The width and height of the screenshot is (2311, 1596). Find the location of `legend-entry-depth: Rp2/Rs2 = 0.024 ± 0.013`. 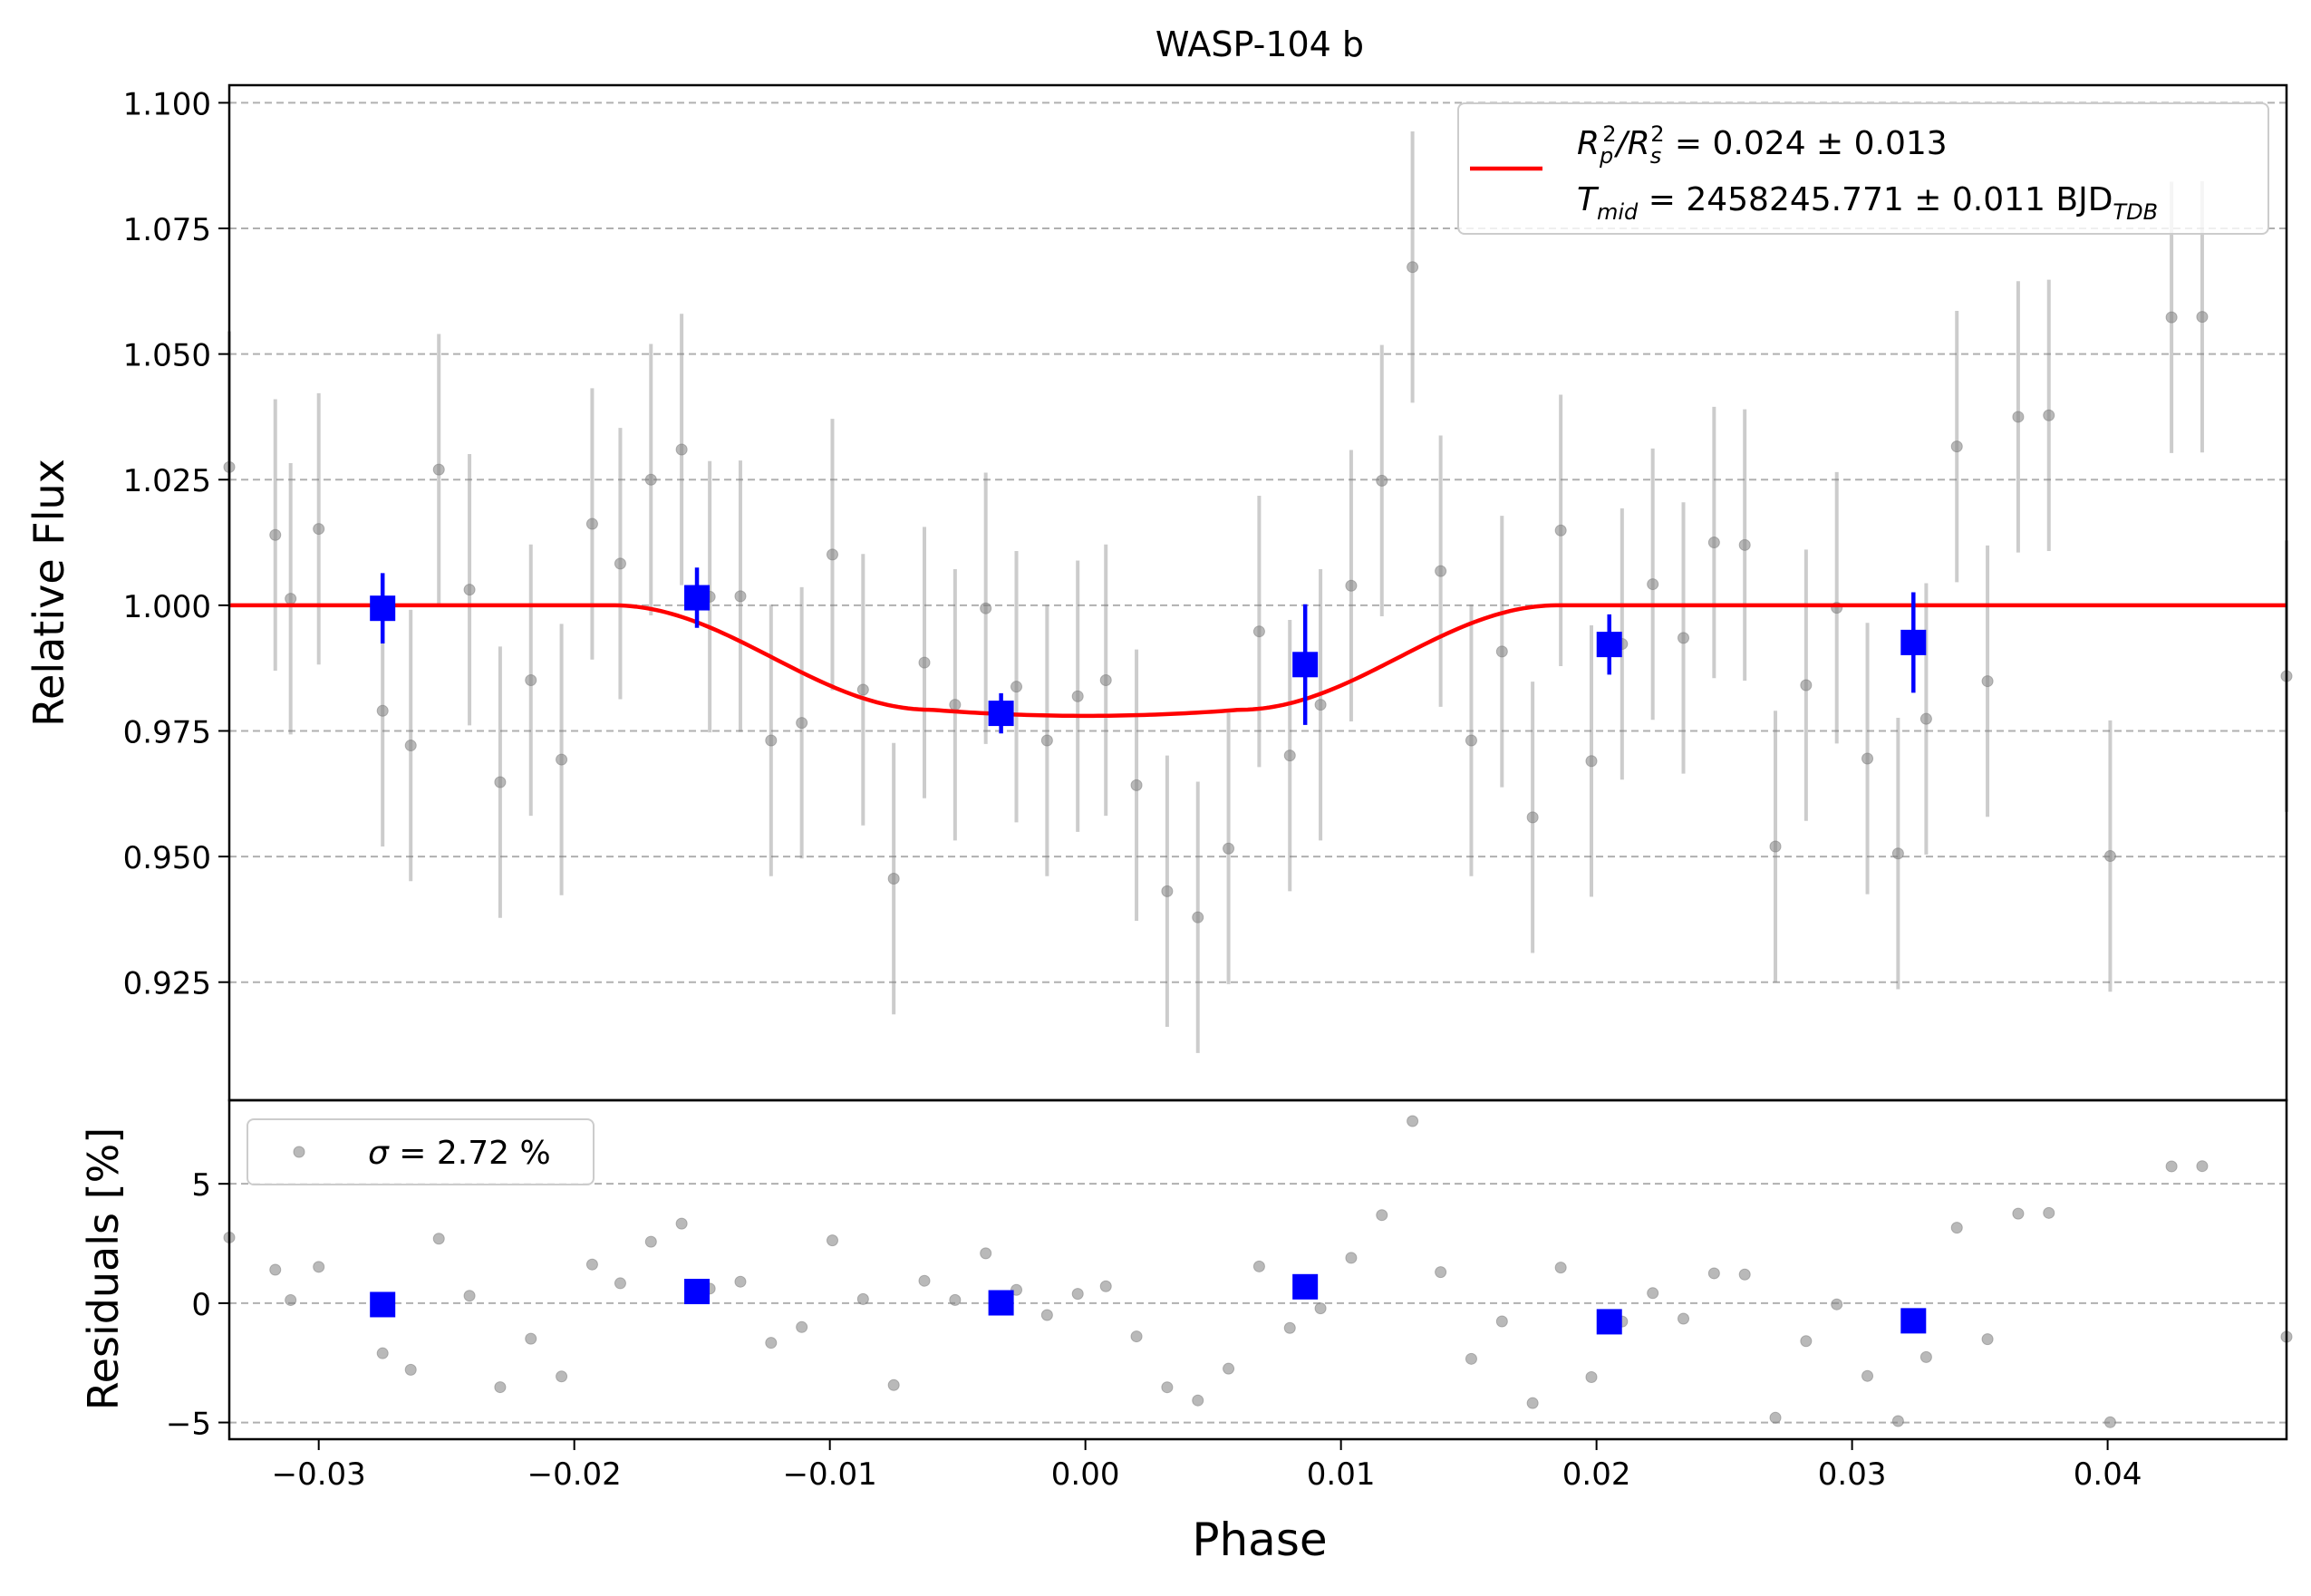

legend-entry-depth: Rp2/Rs2 = 0.024 ± 0.013 is located at coordinates (1763, 145).